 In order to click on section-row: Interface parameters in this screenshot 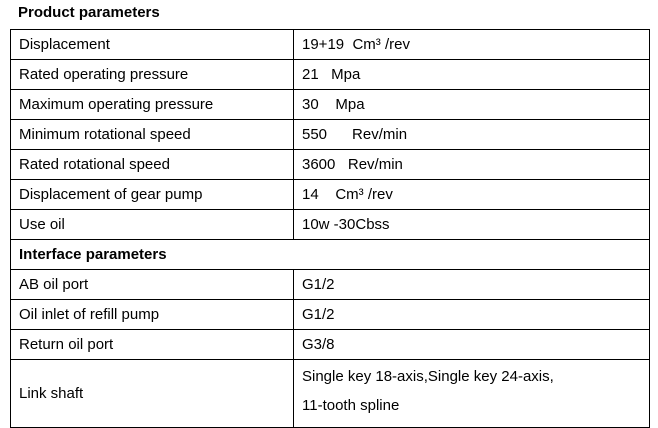, I will do `click(330, 254)`.